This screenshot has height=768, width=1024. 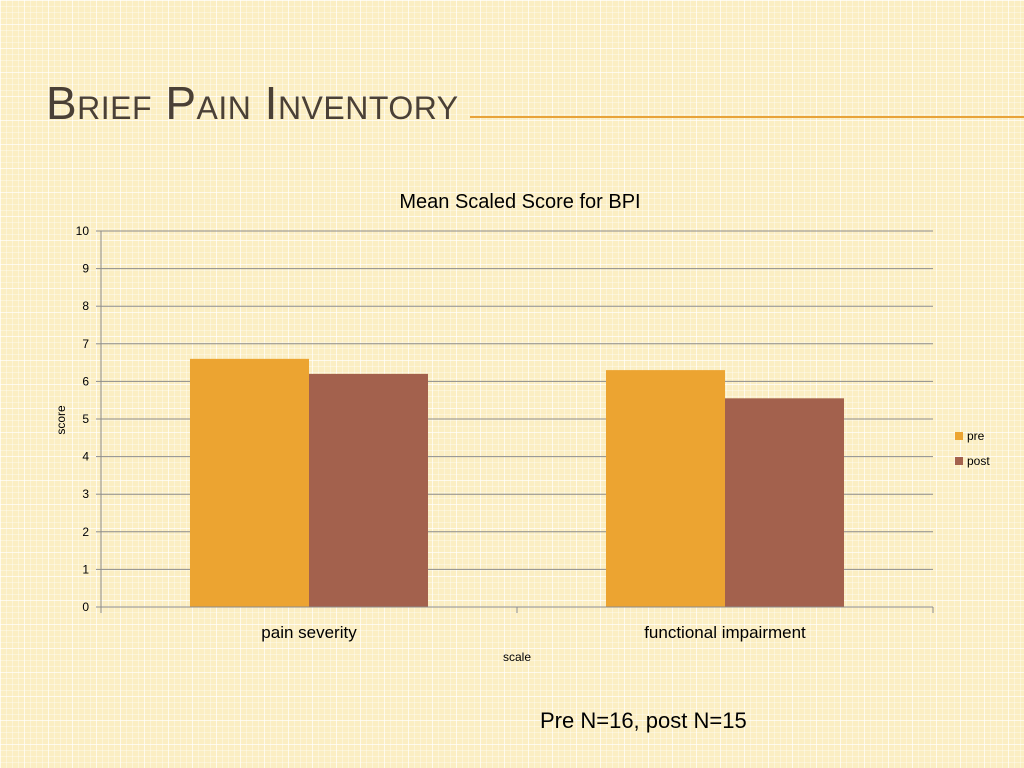 What do you see at coordinates (519, 202) in the screenshot?
I see `chart-title: Mean Scaled Score for BPI` at bounding box center [519, 202].